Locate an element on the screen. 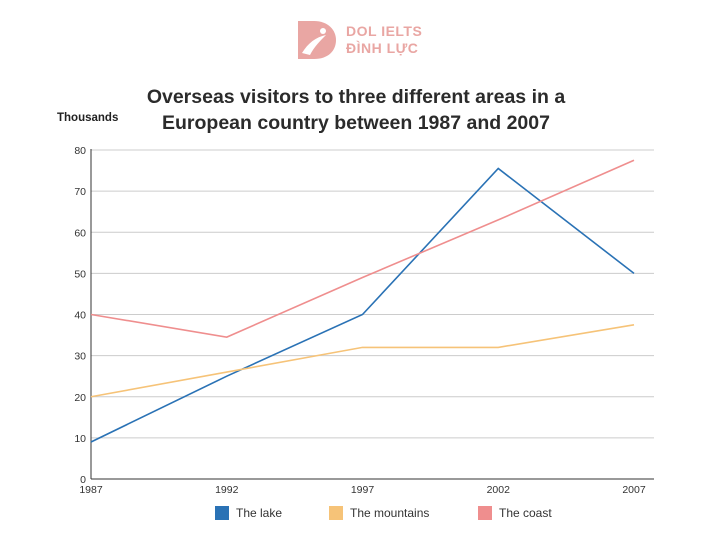  x-tick-label: 1997 is located at coordinates (363, 490).